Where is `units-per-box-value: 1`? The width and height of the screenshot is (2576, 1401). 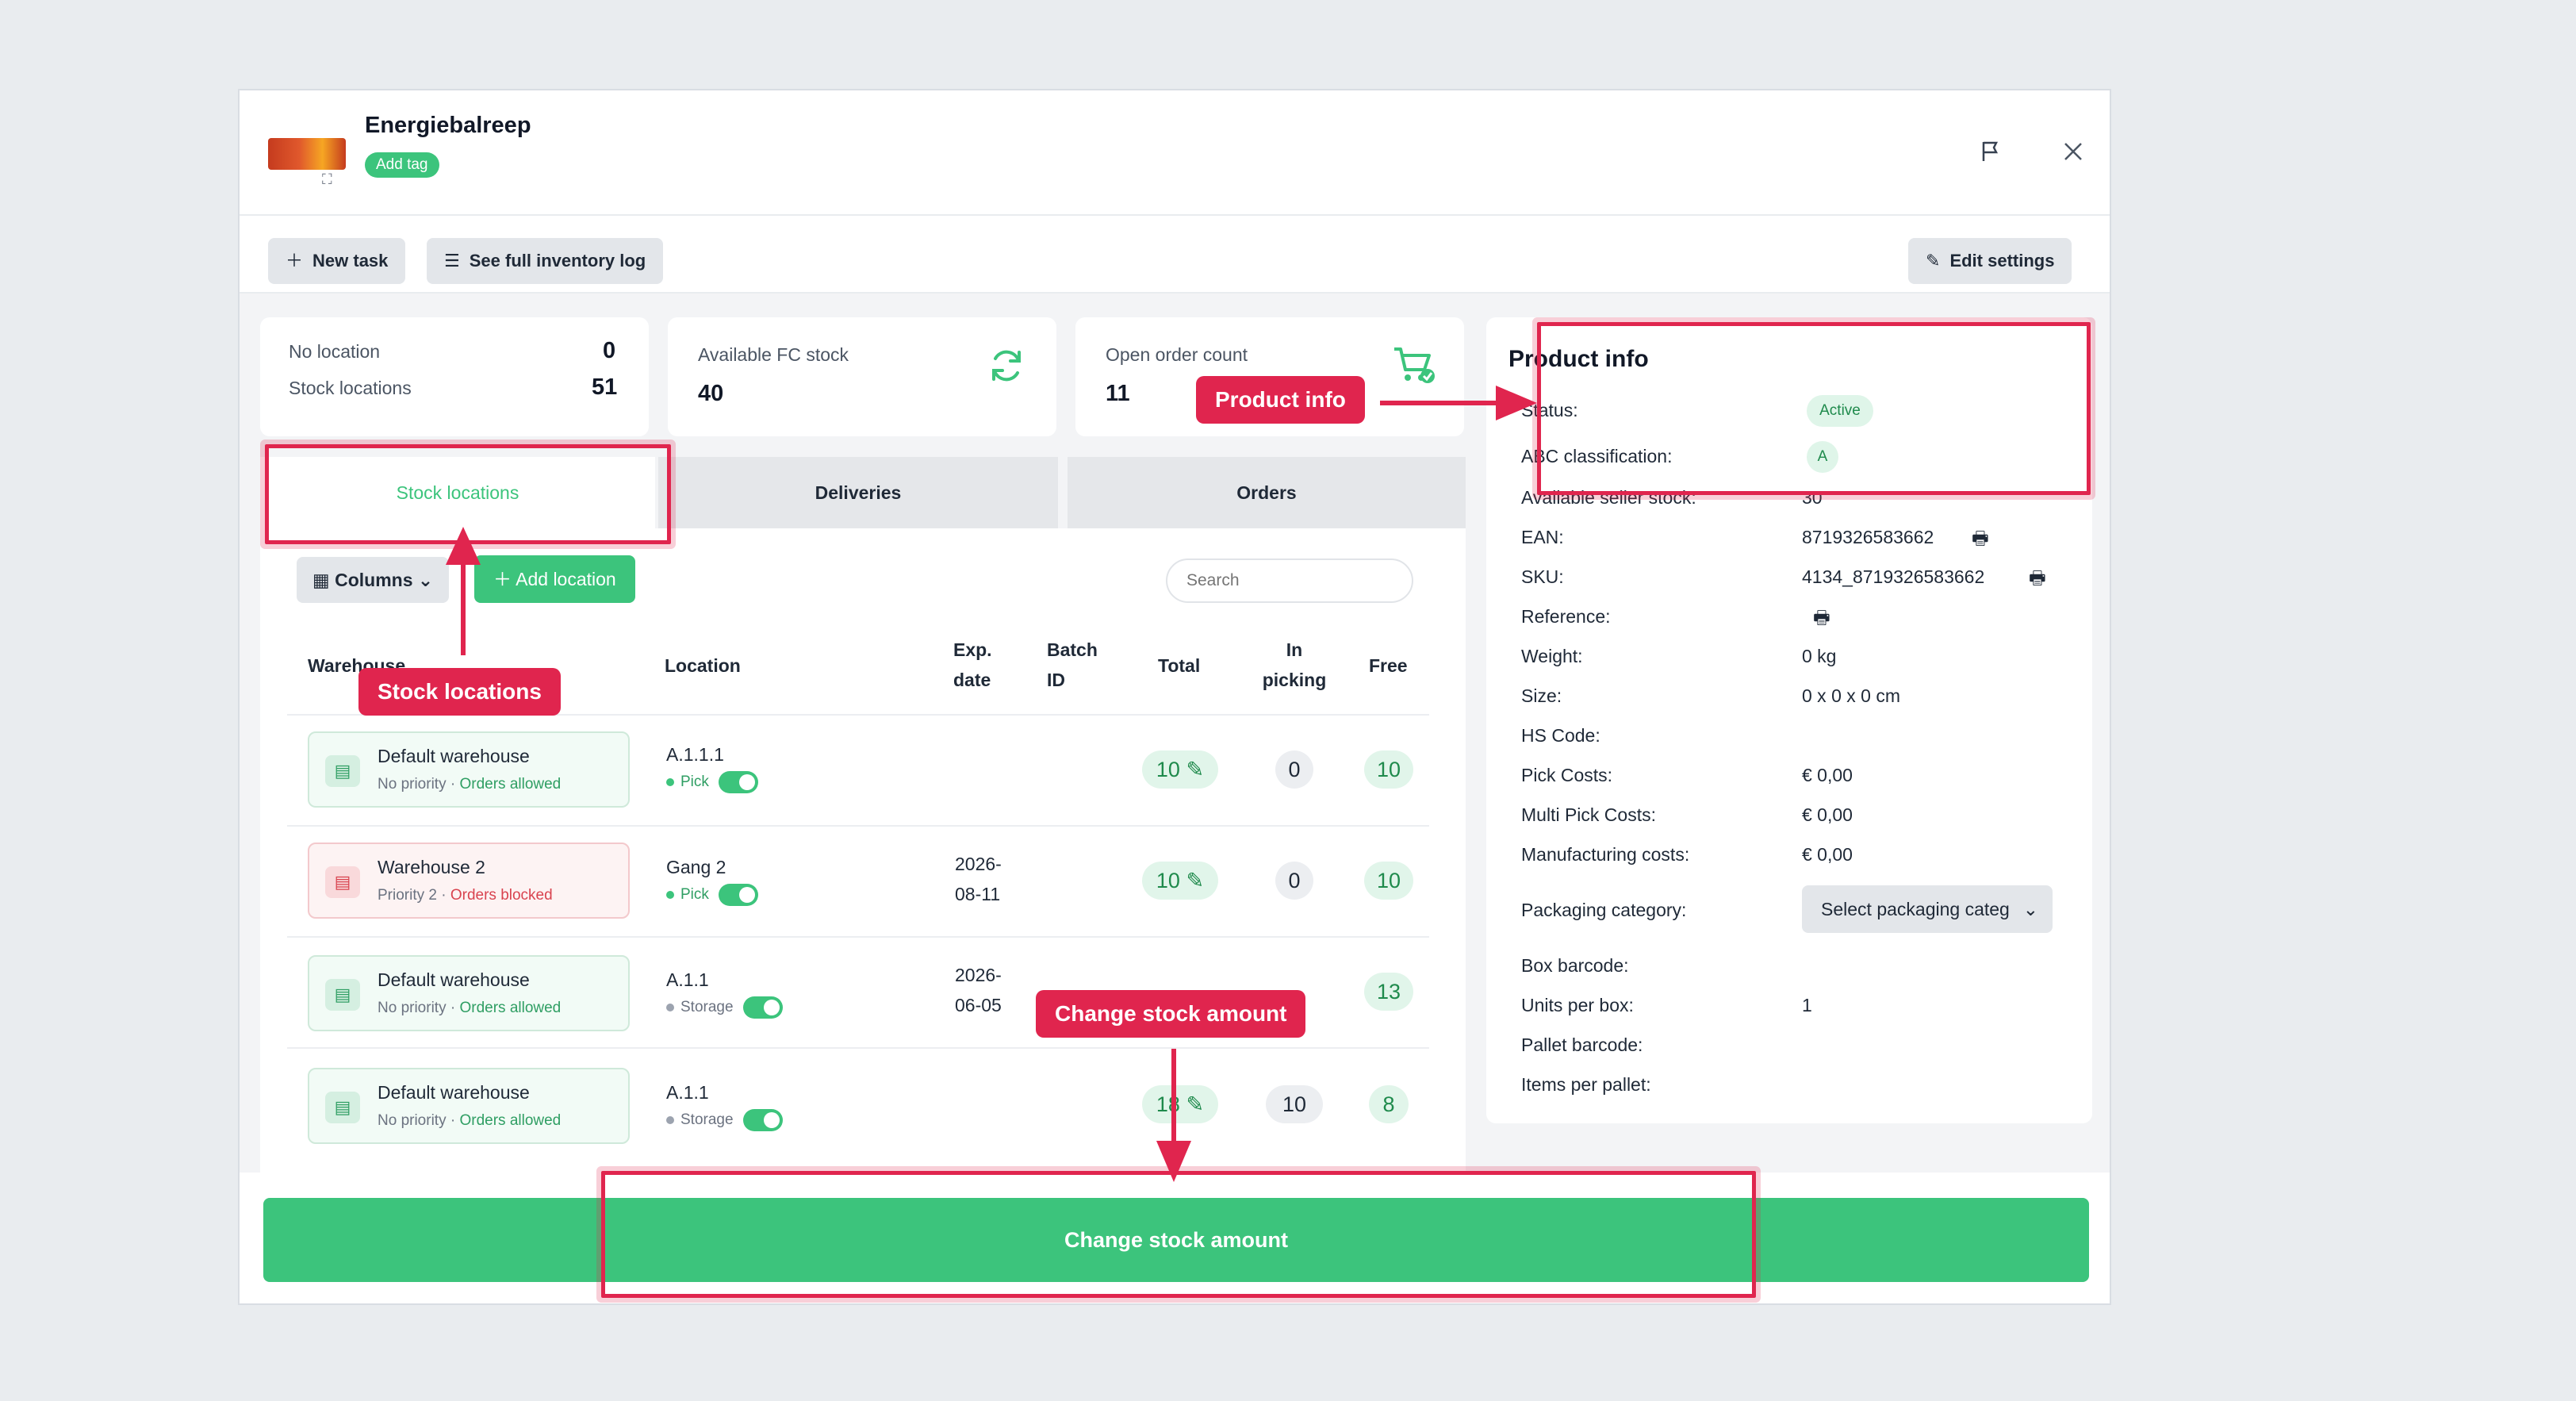 units-per-box-value: 1 is located at coordinates (1807, 1005).